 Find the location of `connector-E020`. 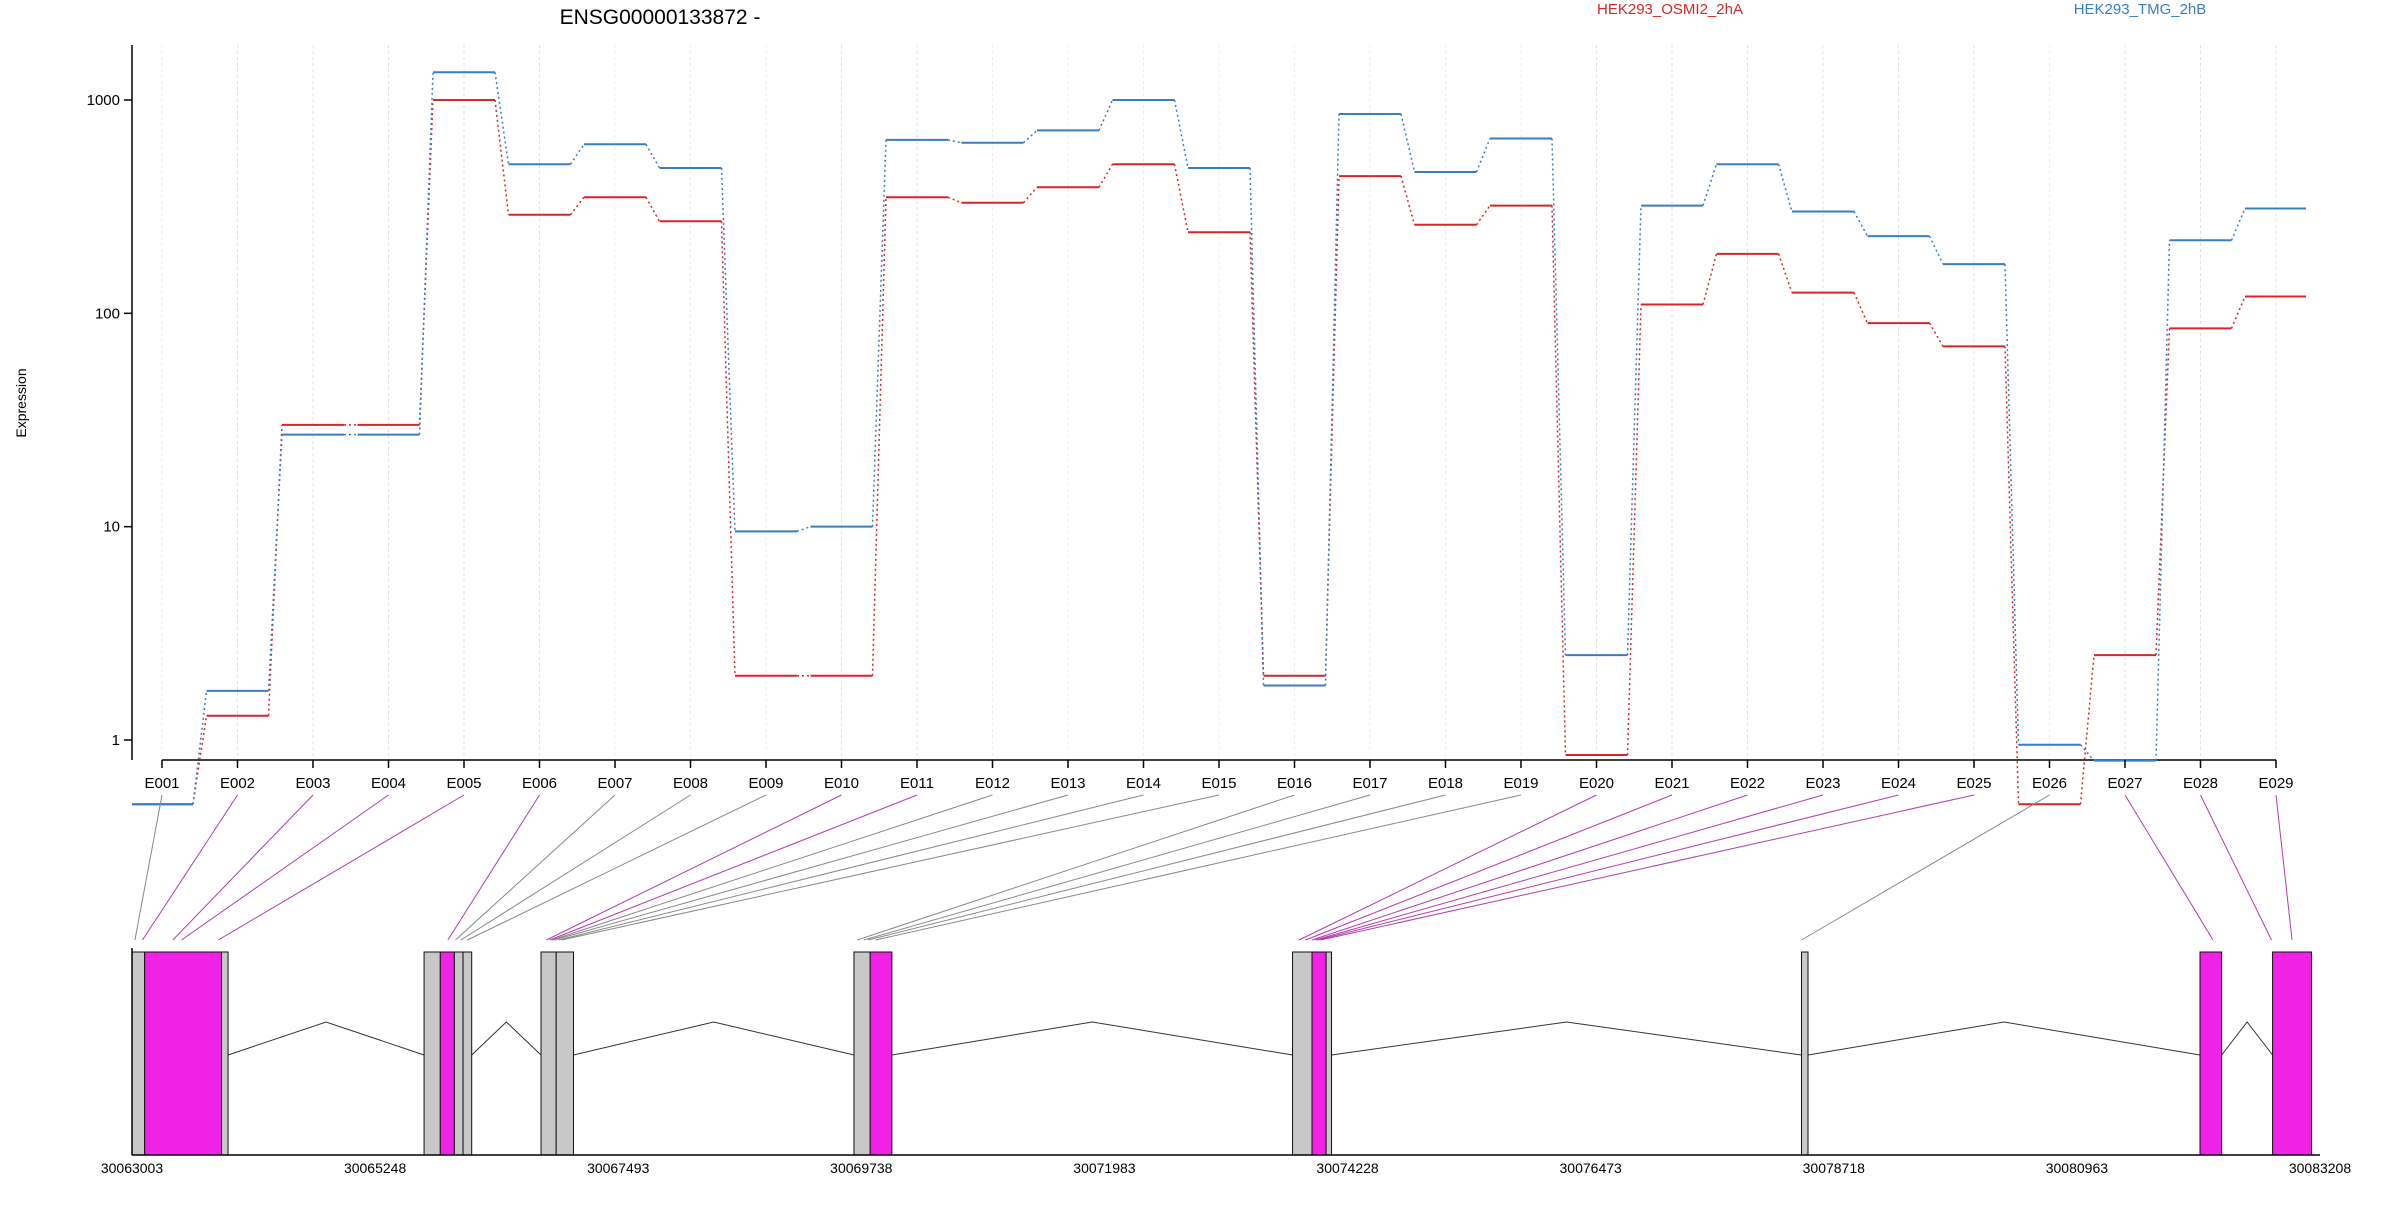

connector-E020 is located at coordinates (1447, 867).